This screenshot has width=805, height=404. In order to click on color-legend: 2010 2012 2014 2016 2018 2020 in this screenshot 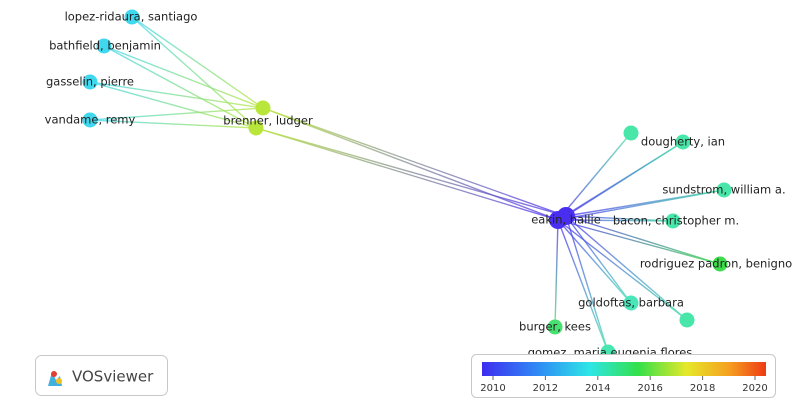, I will do `click(623, 376)`.